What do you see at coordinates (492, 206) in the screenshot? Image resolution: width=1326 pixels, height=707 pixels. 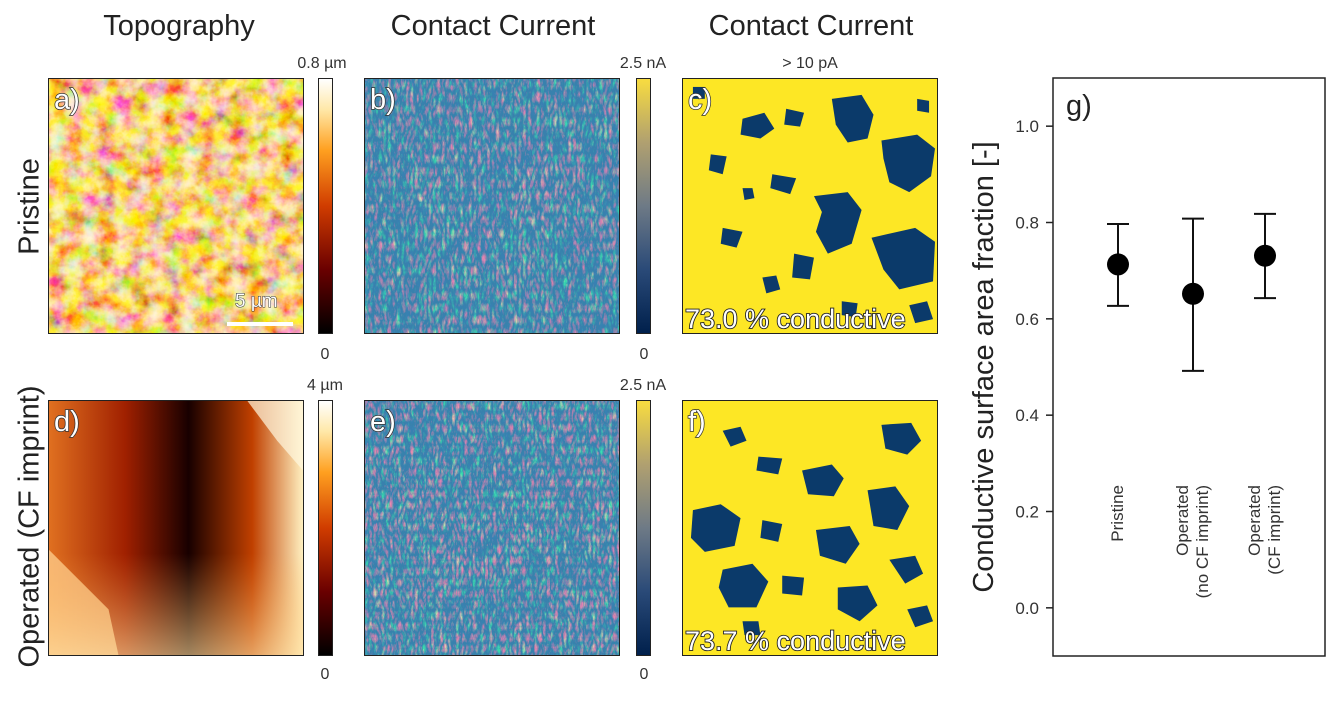 I see `panel-b-current-pristine: b)` at bounding box center [492, 206].